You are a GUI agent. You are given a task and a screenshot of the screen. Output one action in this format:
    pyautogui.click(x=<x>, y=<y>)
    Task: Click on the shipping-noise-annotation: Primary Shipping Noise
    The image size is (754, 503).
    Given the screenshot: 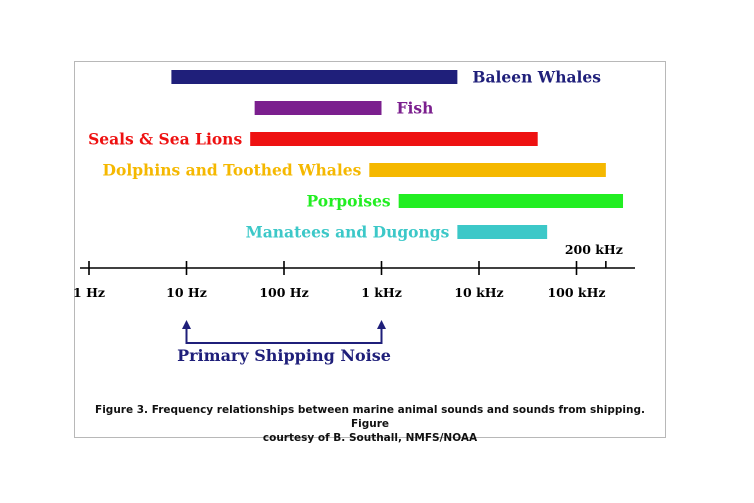 What is the action you would take?
    pyautogui.click(x=284, y=342)
    